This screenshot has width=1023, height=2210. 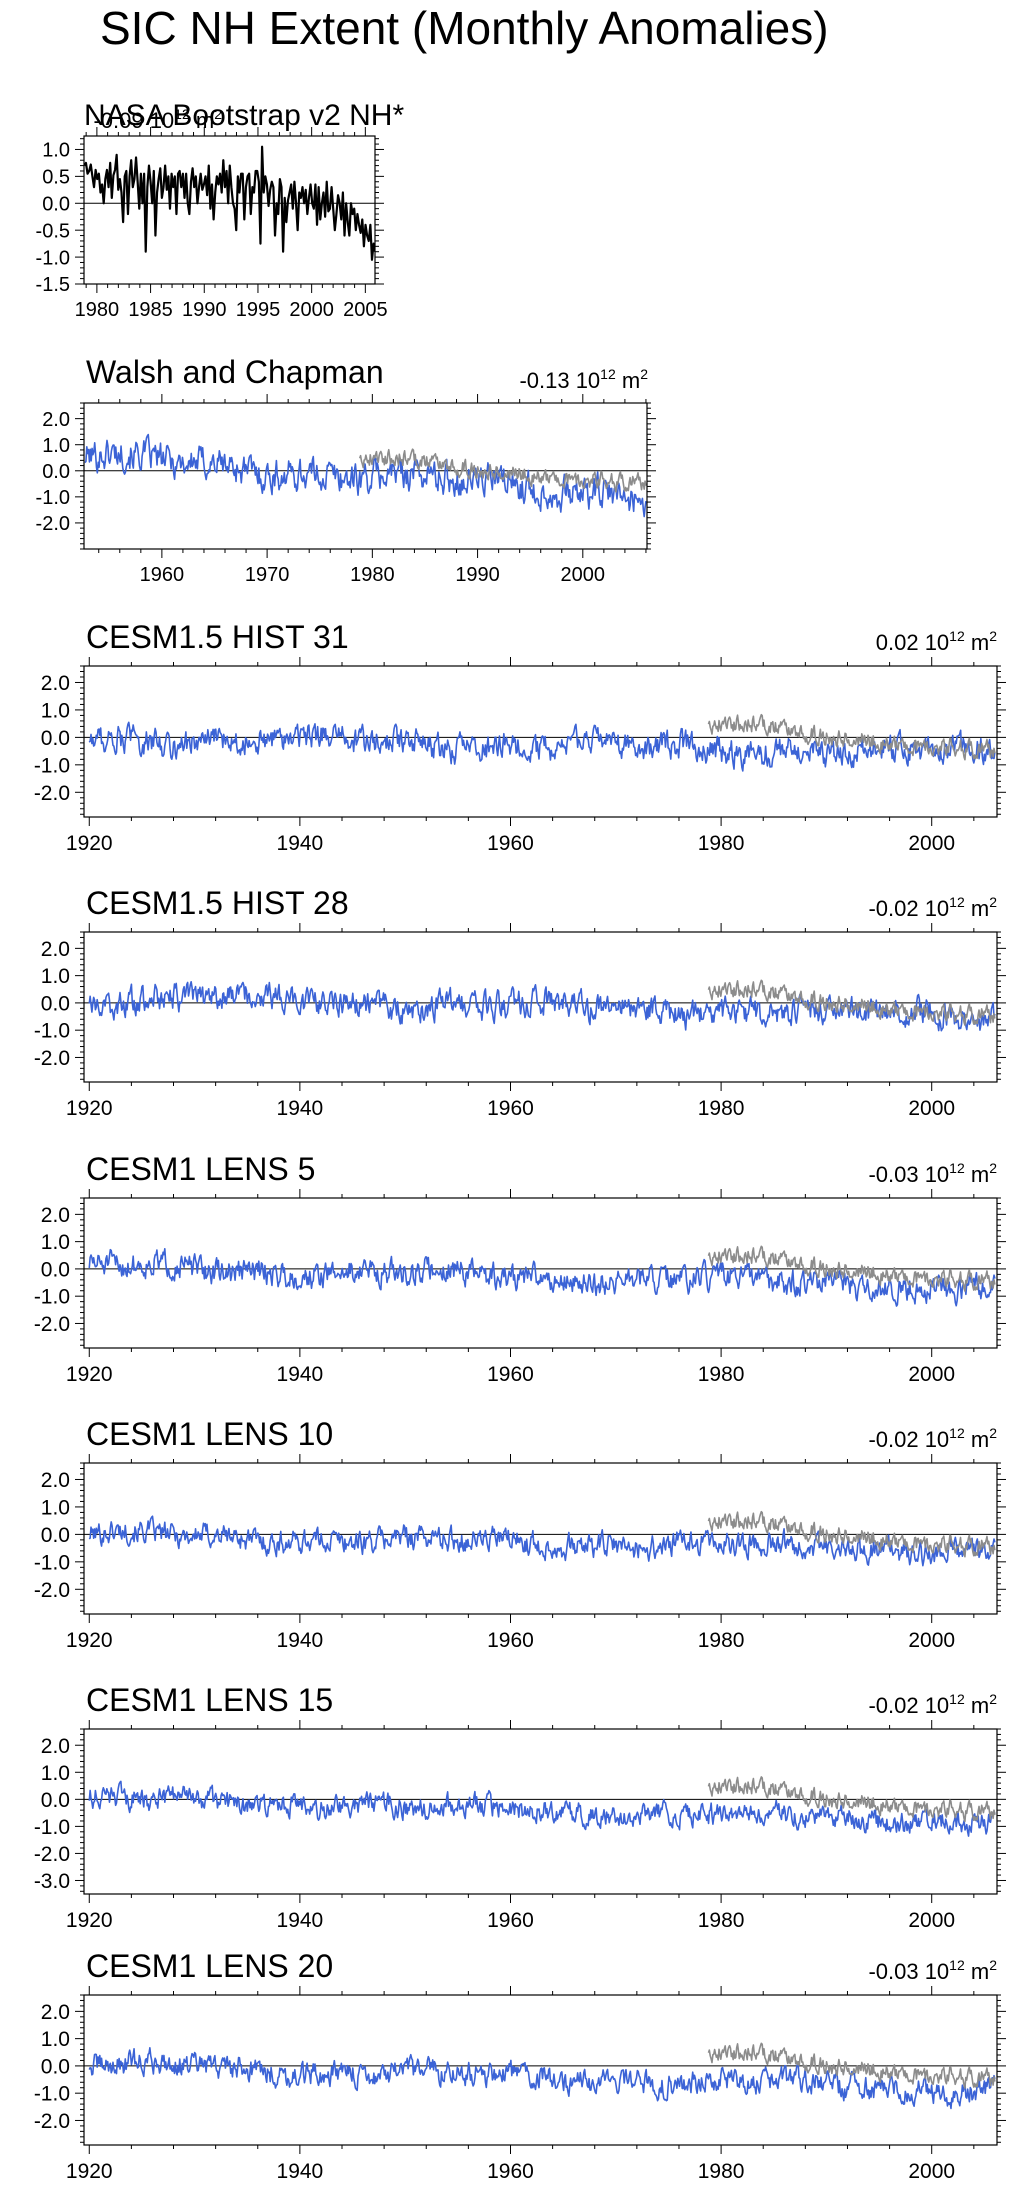 What do you see at coordinates (477, 575) in the screenshot?
I see `x-tick-label: 1990` at bounding box center [477, 575].